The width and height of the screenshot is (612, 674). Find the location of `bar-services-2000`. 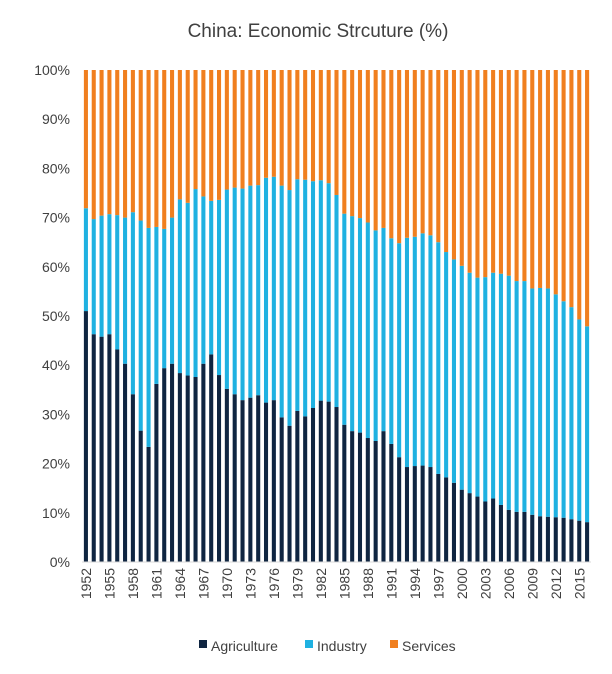

bar-services-2000 is located at coordinates (461, 168).